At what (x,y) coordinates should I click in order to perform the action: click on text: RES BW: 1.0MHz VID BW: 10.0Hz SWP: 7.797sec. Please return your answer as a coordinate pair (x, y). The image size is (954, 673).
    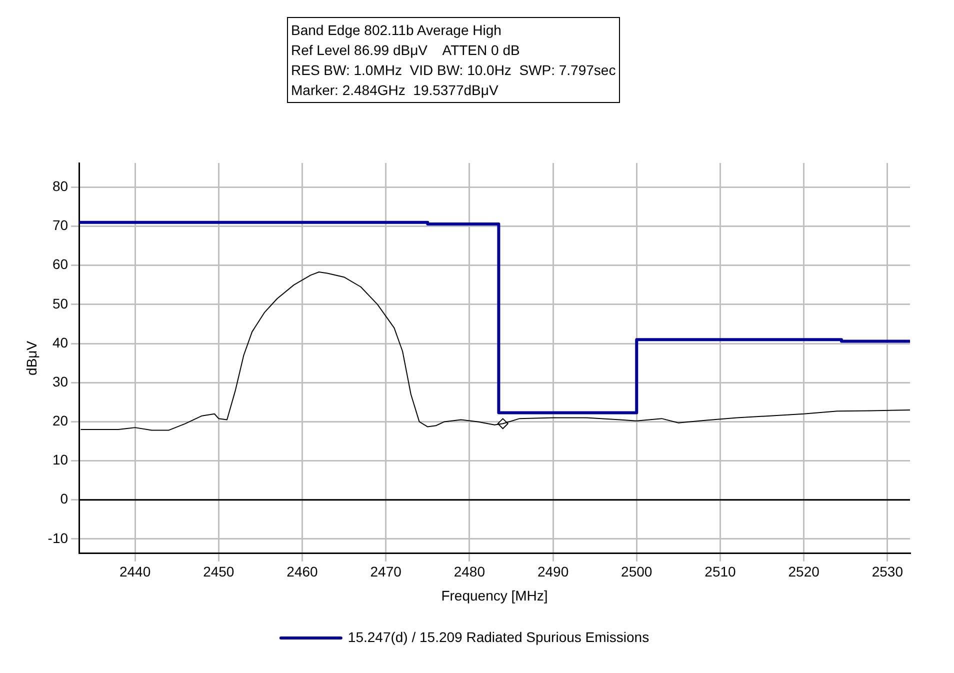
    Looking at the image, I should click on (453, 70).